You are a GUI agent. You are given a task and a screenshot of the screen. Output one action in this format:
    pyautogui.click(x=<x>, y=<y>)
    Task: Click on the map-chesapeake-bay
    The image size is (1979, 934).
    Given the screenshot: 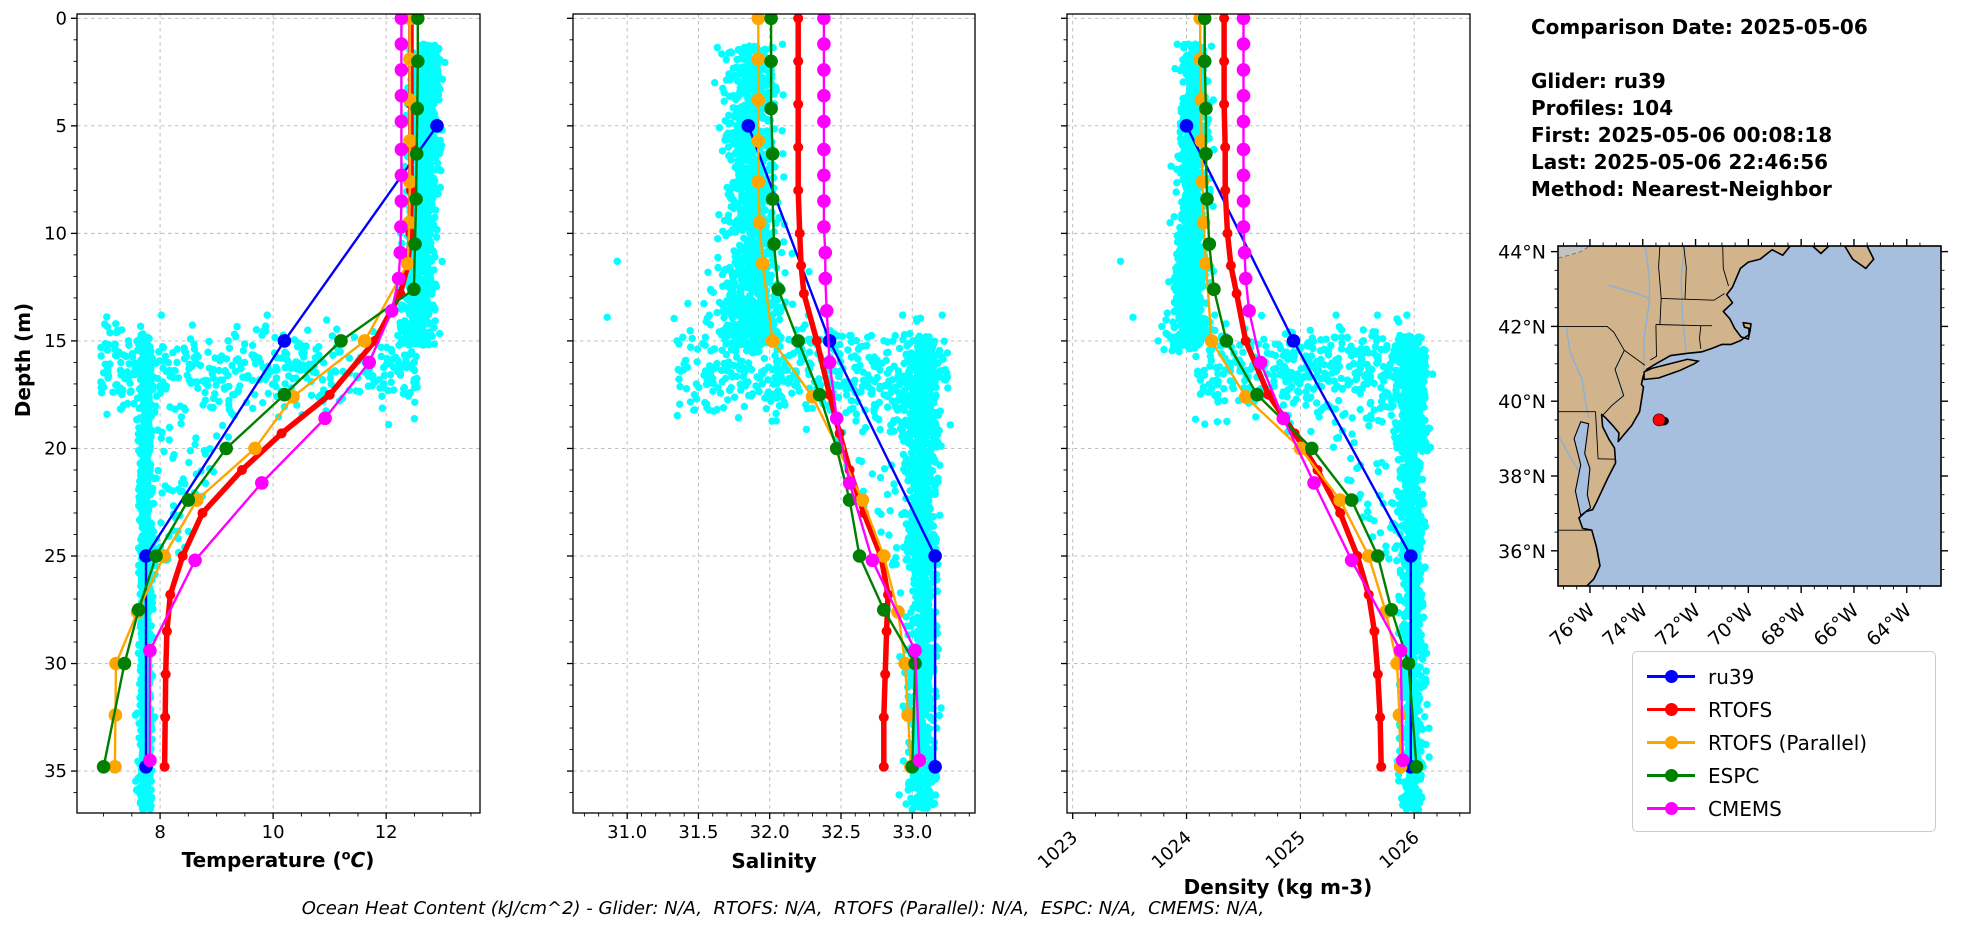 What is the action you would take?
    pyautogui.click(x=1582, y=469)
    